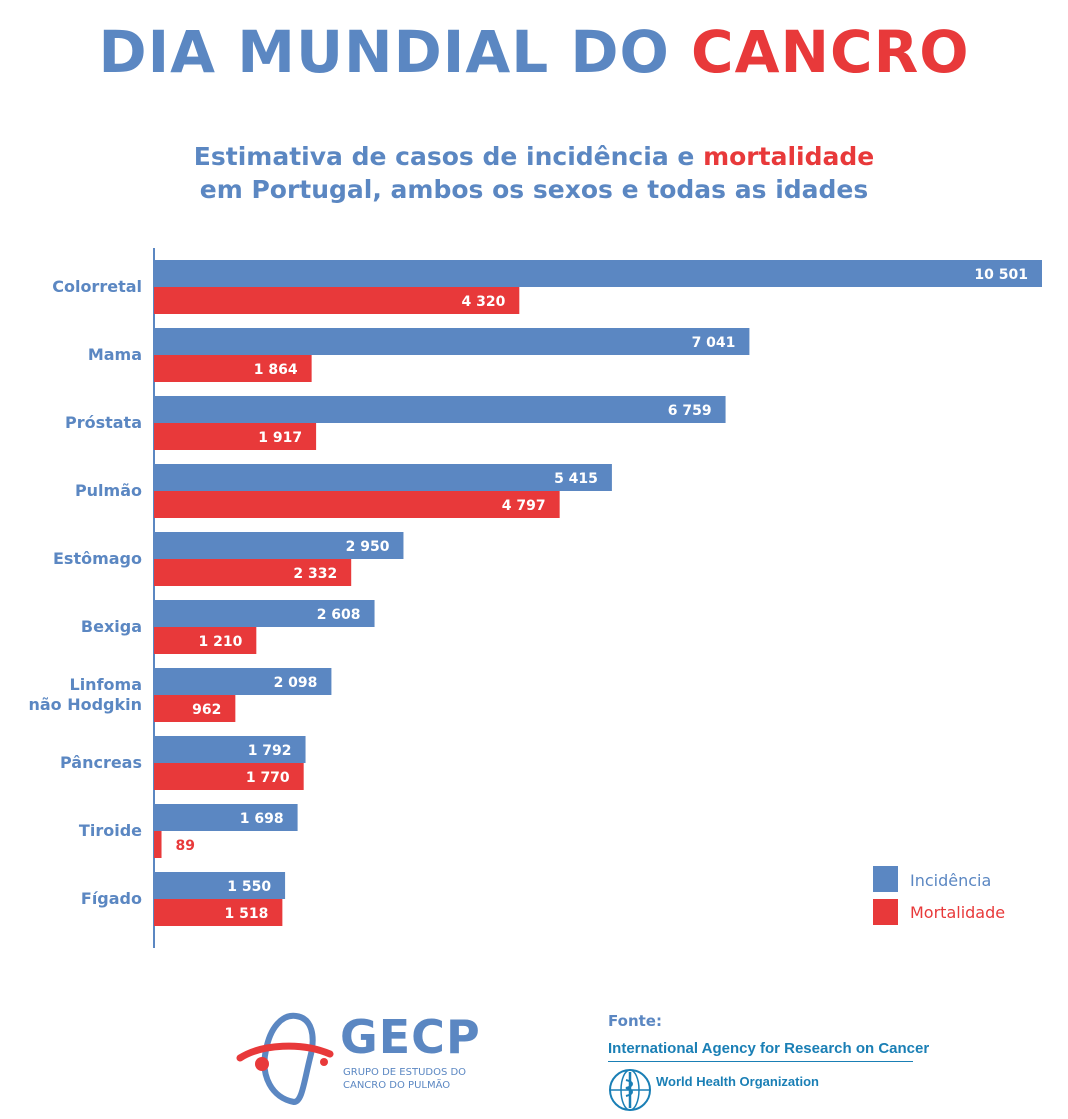 The width and height of the screenshot is (1068, 1119). Describe the element at coordinates (957, 912) in the screenshot. I see `legend-label-mortality: Mortalidade` at that location.